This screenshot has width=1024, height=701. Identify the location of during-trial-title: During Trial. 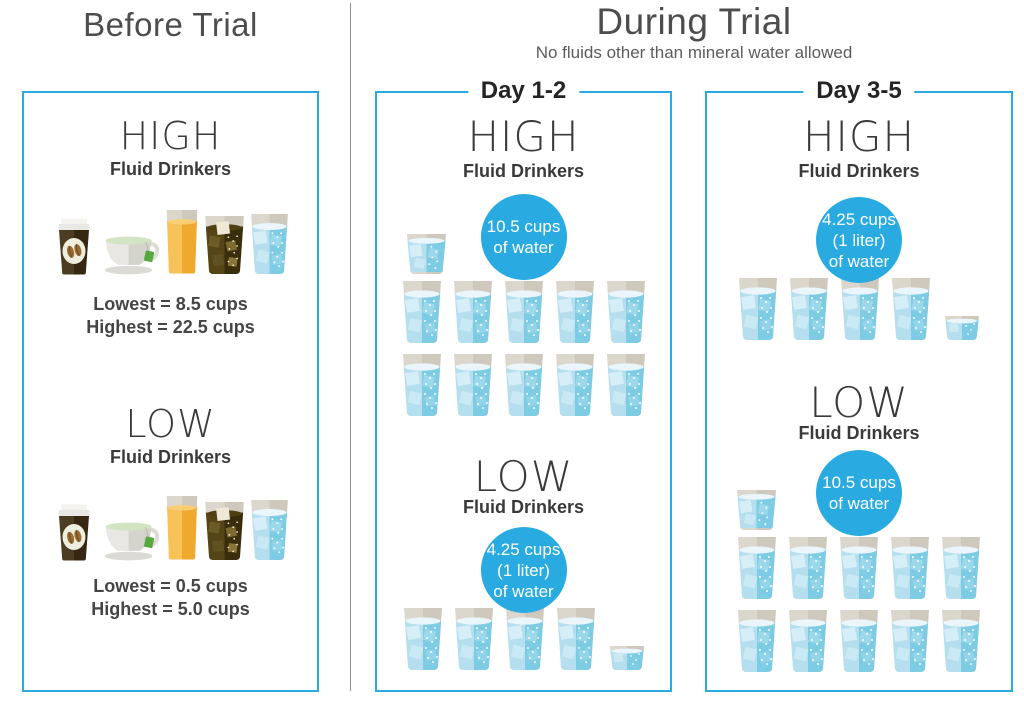
(694, 21).